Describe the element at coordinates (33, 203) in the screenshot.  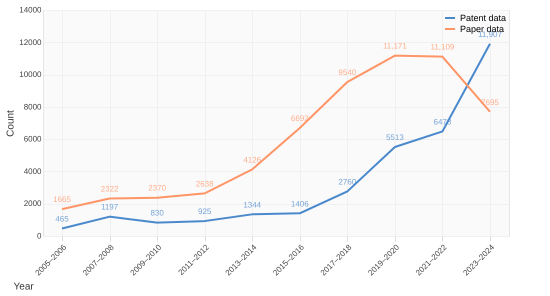
I see `y-tick-label: 2000` at that location.